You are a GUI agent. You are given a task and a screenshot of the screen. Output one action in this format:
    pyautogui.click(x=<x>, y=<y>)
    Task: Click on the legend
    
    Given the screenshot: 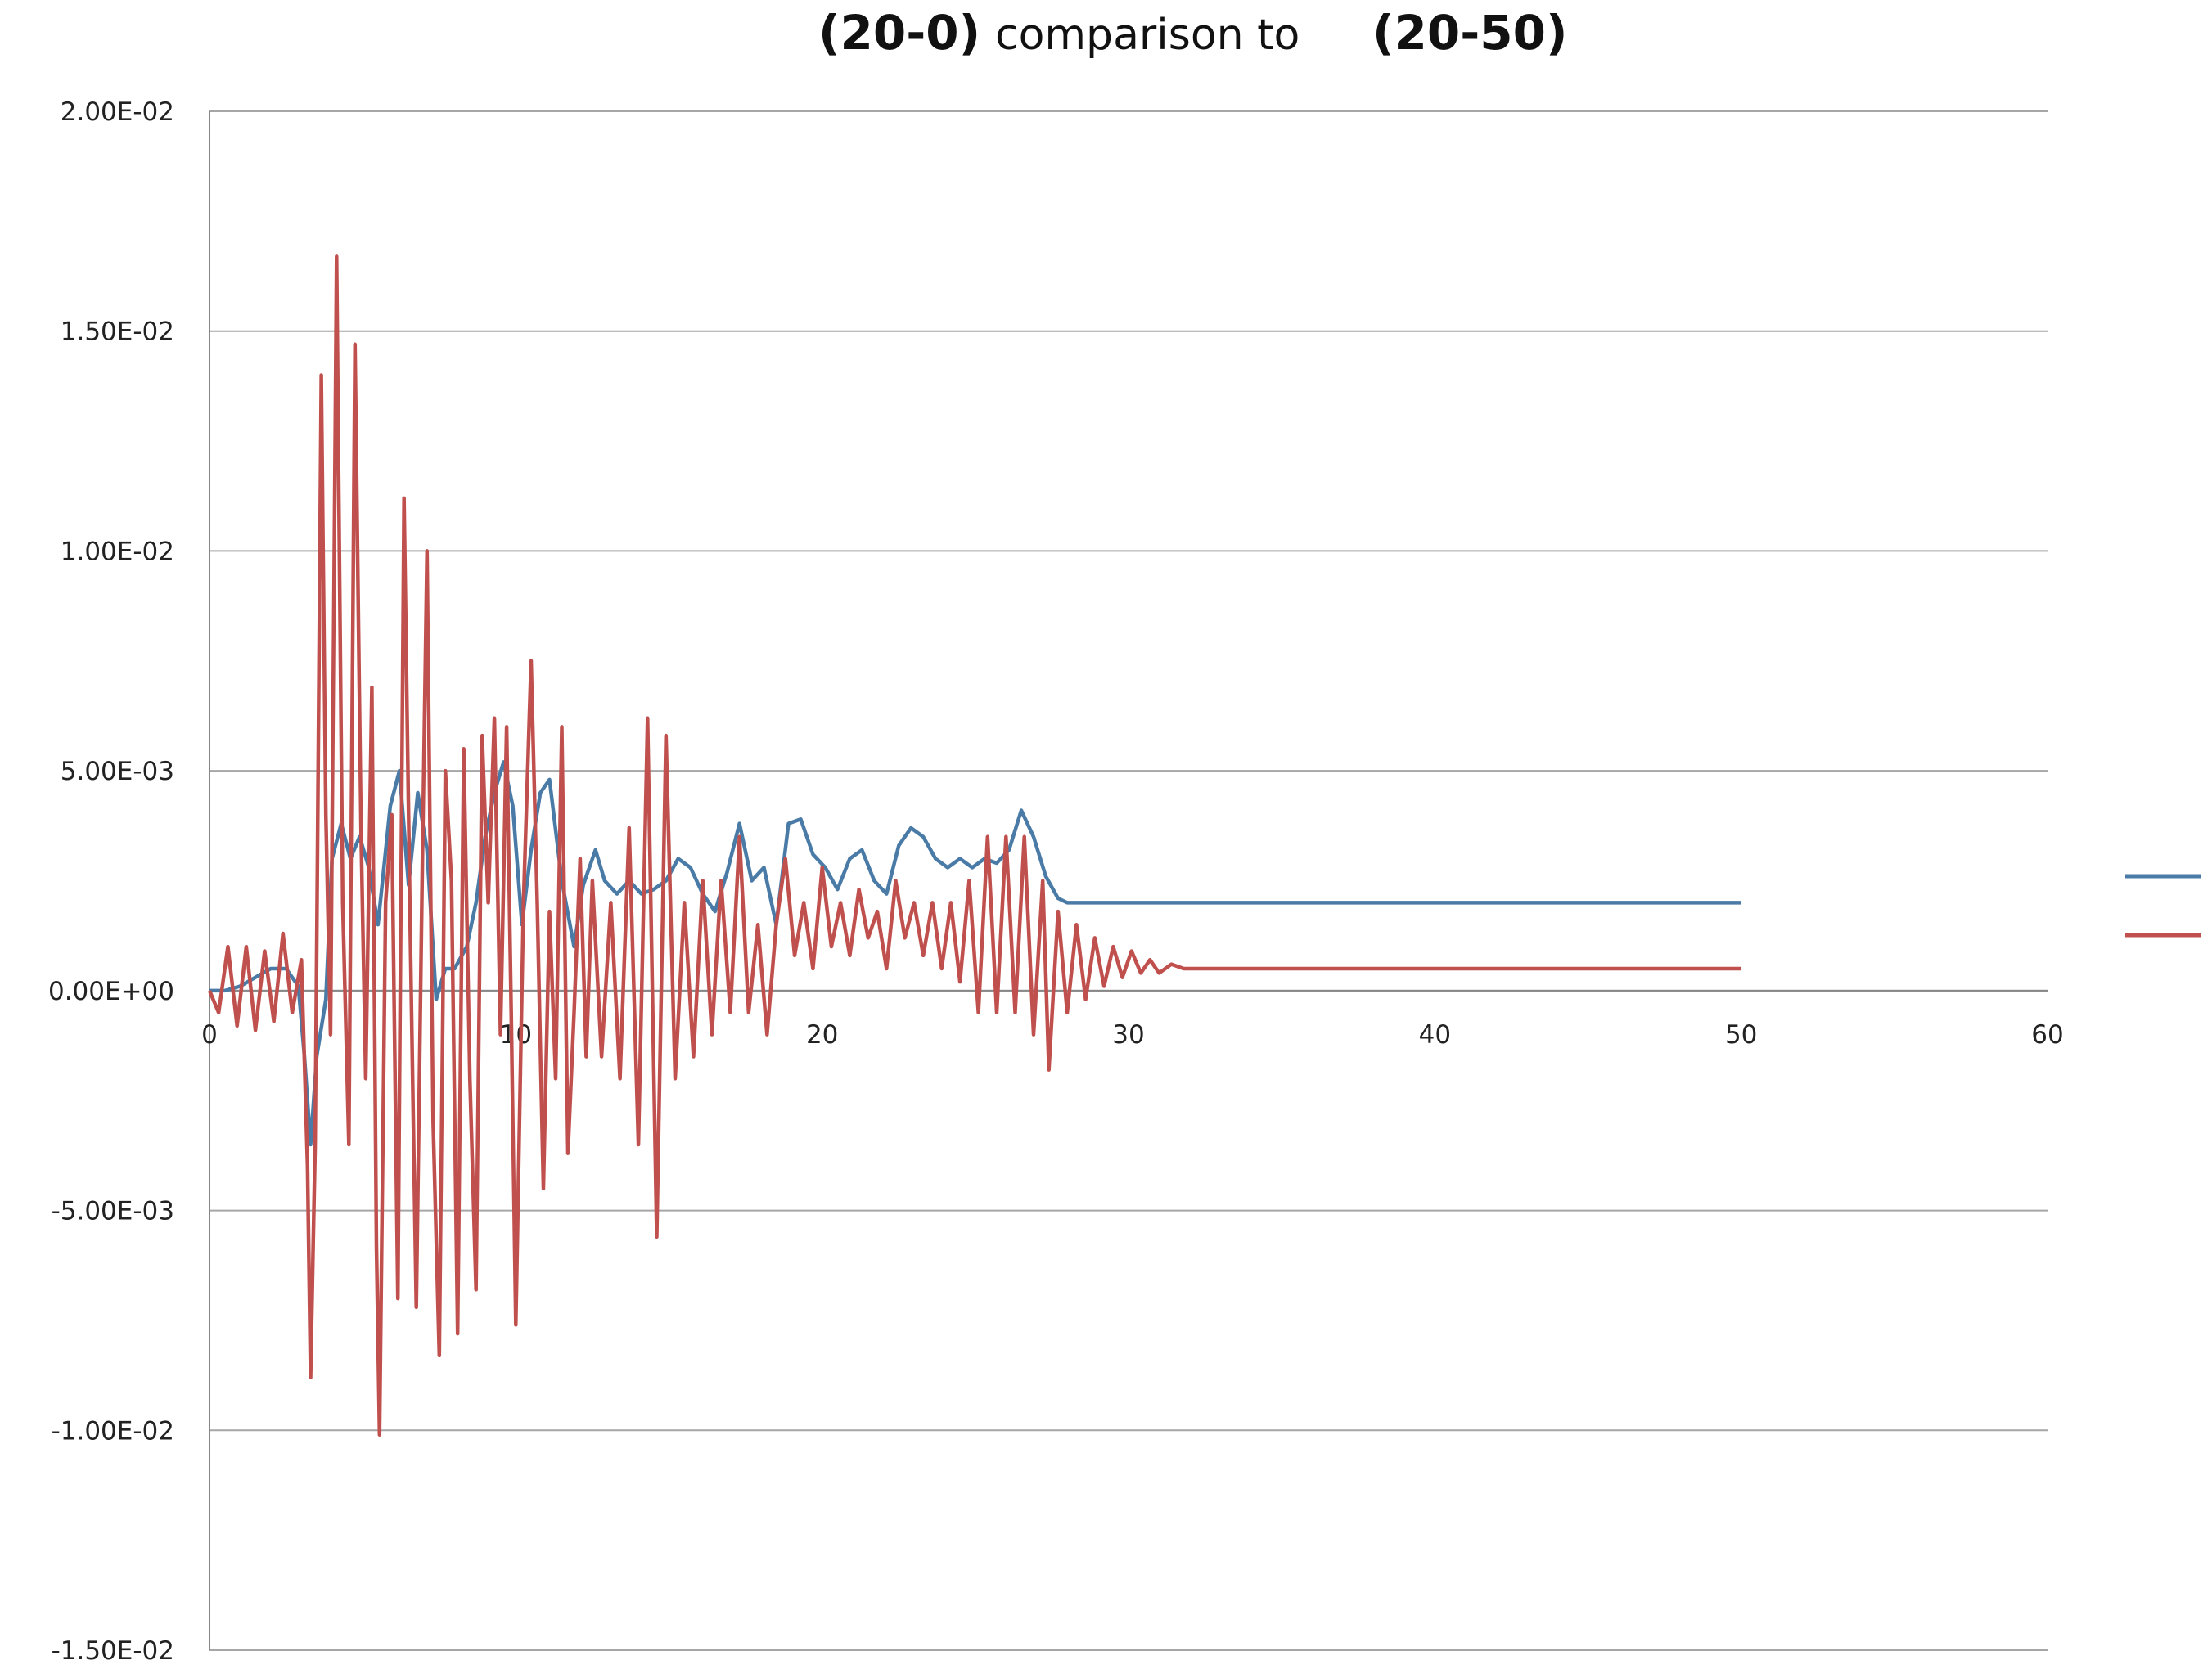 What is the action you would take?
    pyautogui.click(x=2163, y=906)
    